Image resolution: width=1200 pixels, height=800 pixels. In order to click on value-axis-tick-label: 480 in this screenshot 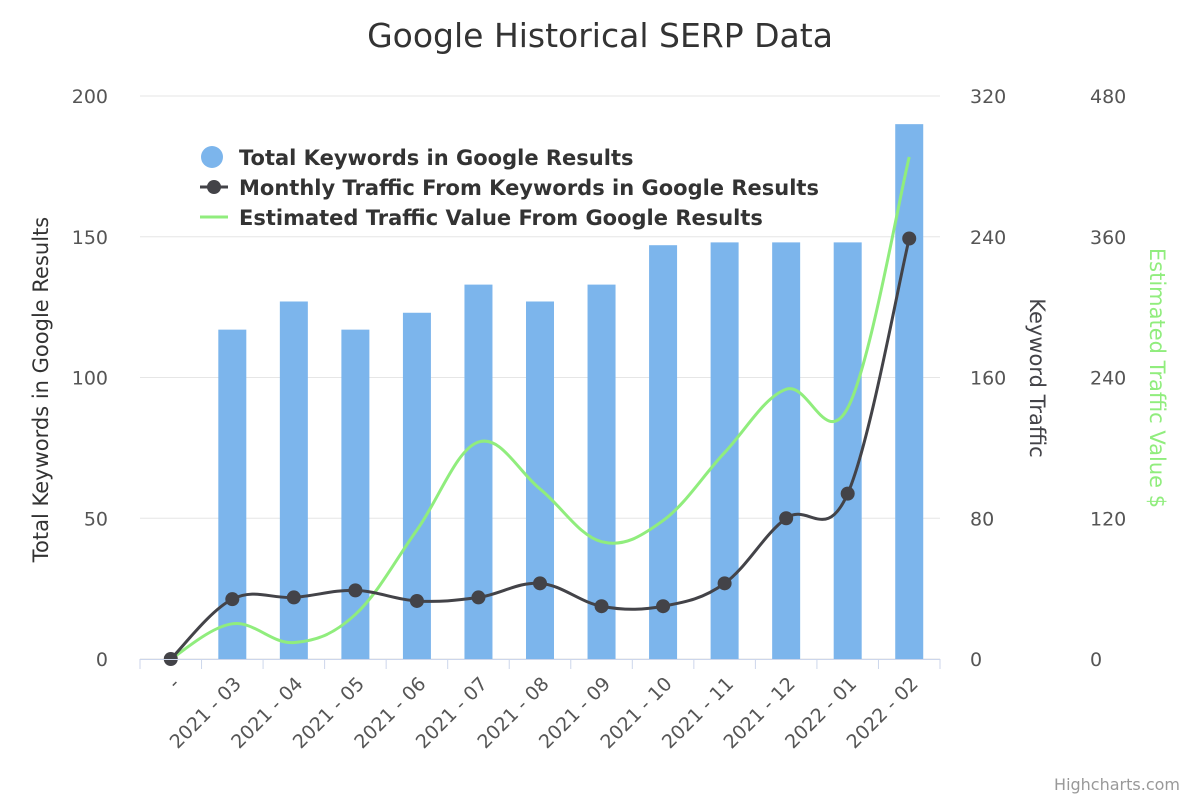, I will do `click(1108, 97)`.